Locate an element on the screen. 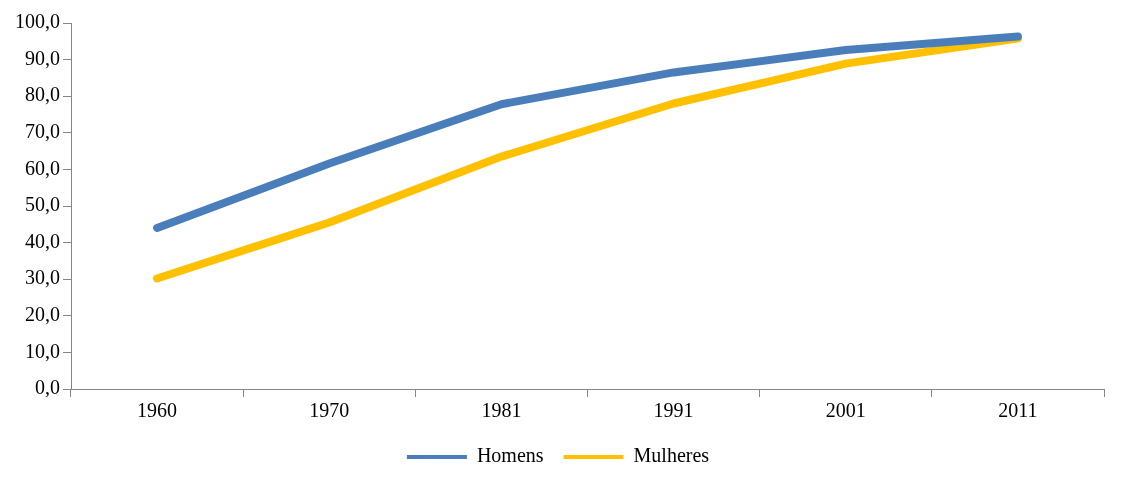 Image resolution: width=1132 pixels, height=485 pixels. x-tick-label: 1981 is located at coordinates (501, 410).